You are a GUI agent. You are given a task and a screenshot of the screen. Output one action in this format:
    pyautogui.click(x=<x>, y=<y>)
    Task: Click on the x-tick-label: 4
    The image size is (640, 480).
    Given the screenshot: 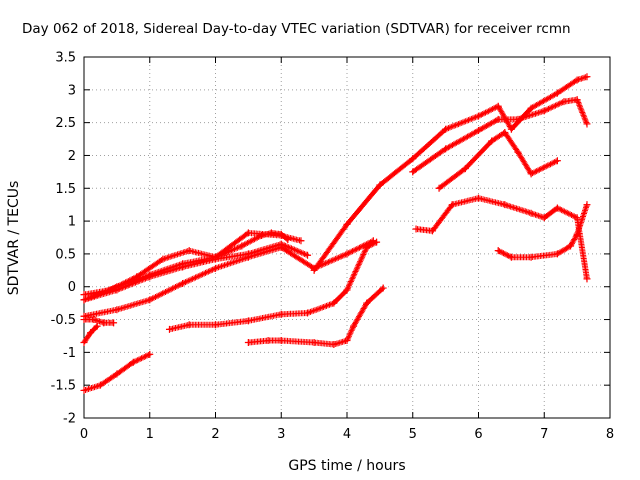 What is the action you would take?
    pyautogui.click(x=347, y=434)
    